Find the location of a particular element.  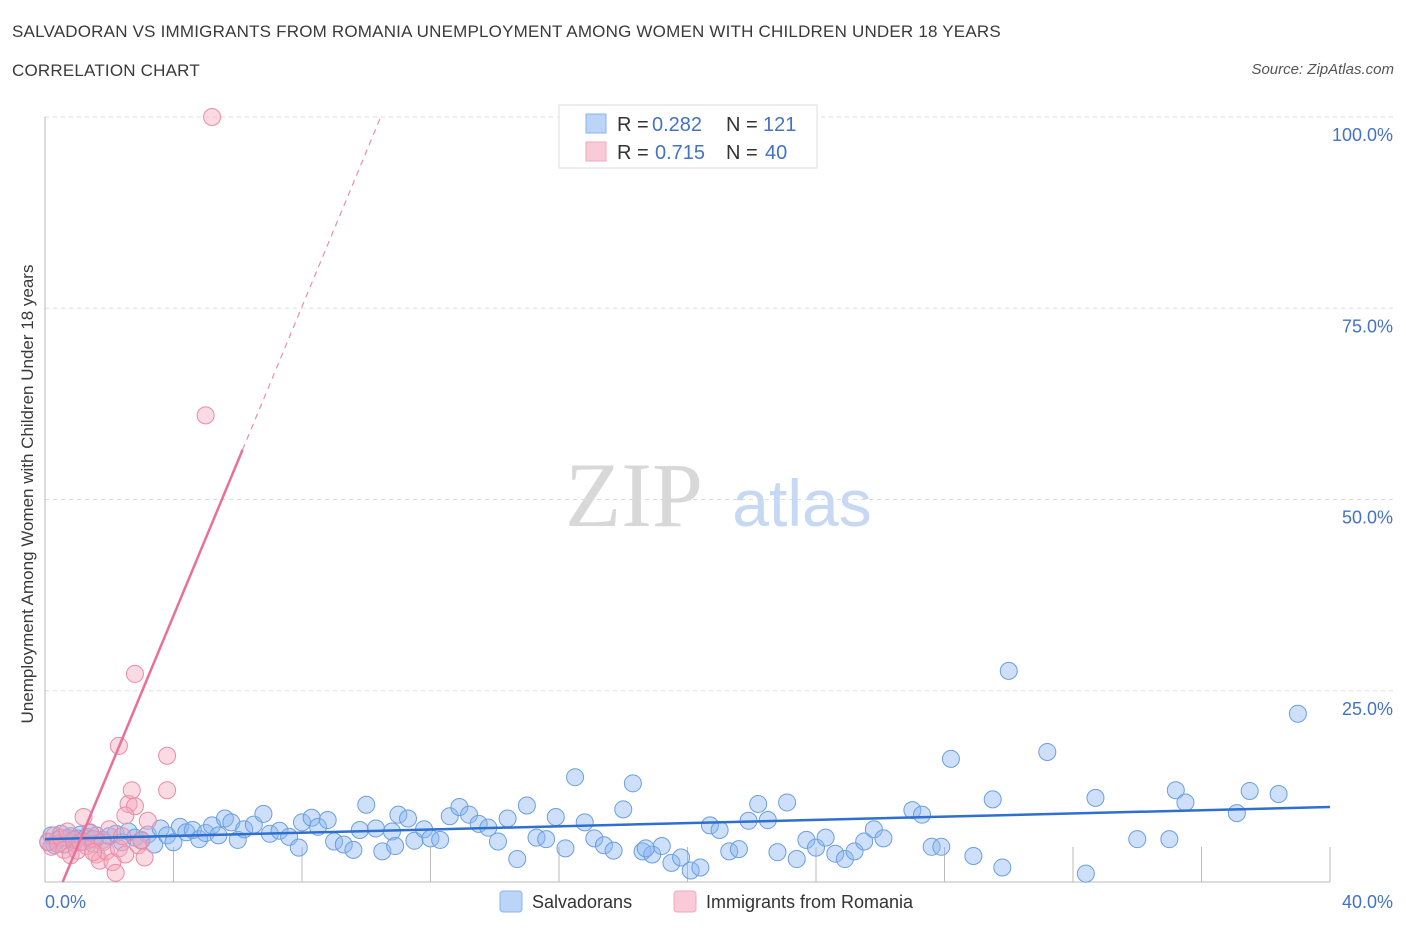

y-tick-labels: 100.0% 75.0% 50.0% 25.0% is located at coordinates (1362, 422).